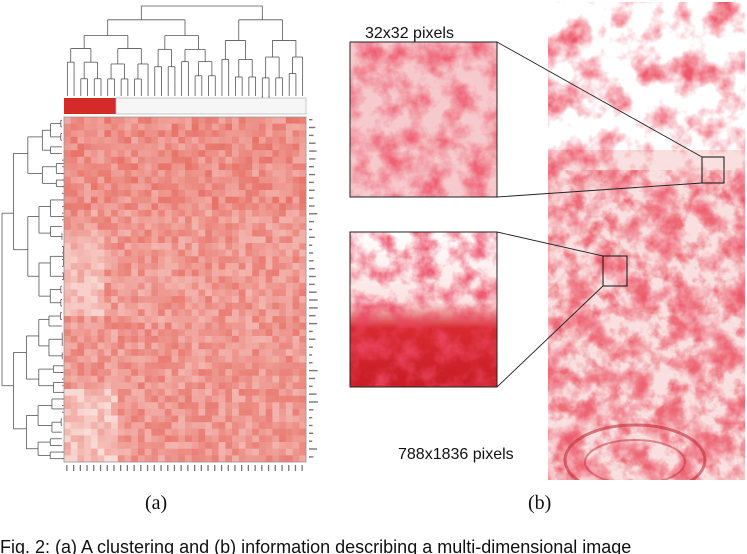  What do you see at coordinates (36, 289) in the screenshot?
I see `left-dendrogram-icon` at bounding box center [36, 289].